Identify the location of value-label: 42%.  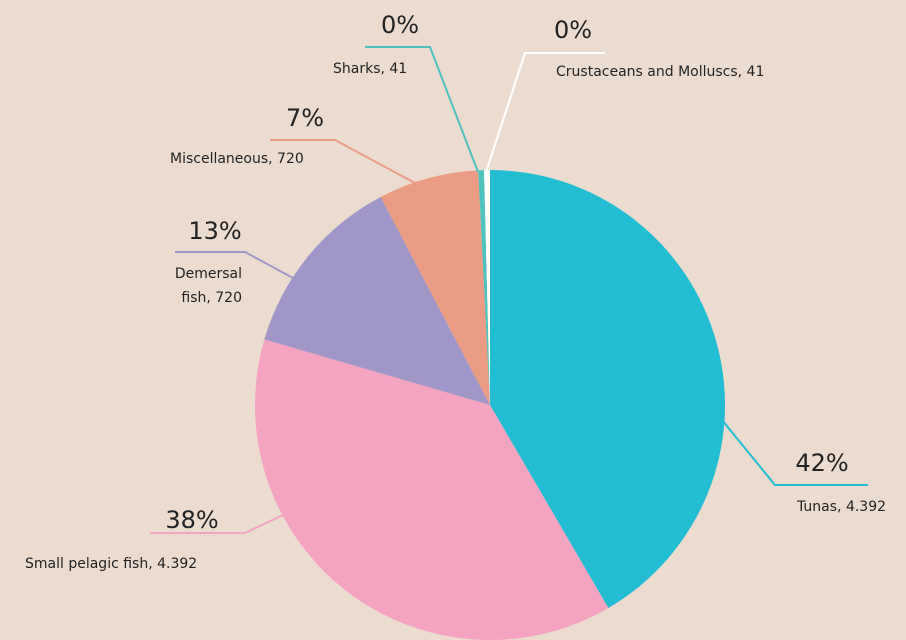
(822, 463).